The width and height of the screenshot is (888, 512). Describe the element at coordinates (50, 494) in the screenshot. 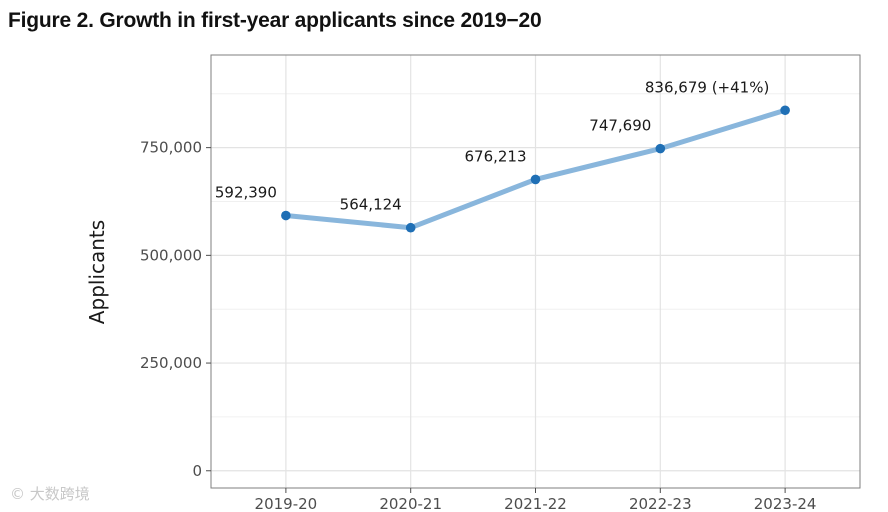

I see `watermark-logo: © 大数跨境` at that location.